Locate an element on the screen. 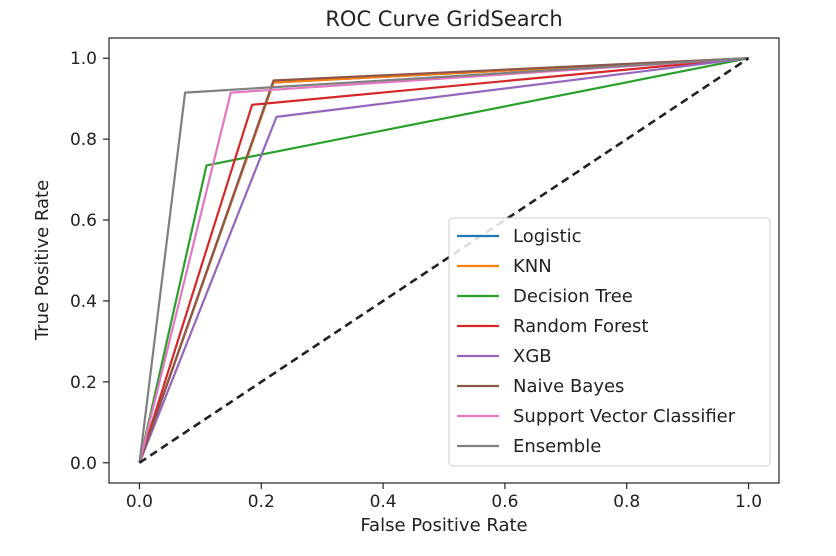  legend-label: Ensemble is located at coordinates (557, 446).